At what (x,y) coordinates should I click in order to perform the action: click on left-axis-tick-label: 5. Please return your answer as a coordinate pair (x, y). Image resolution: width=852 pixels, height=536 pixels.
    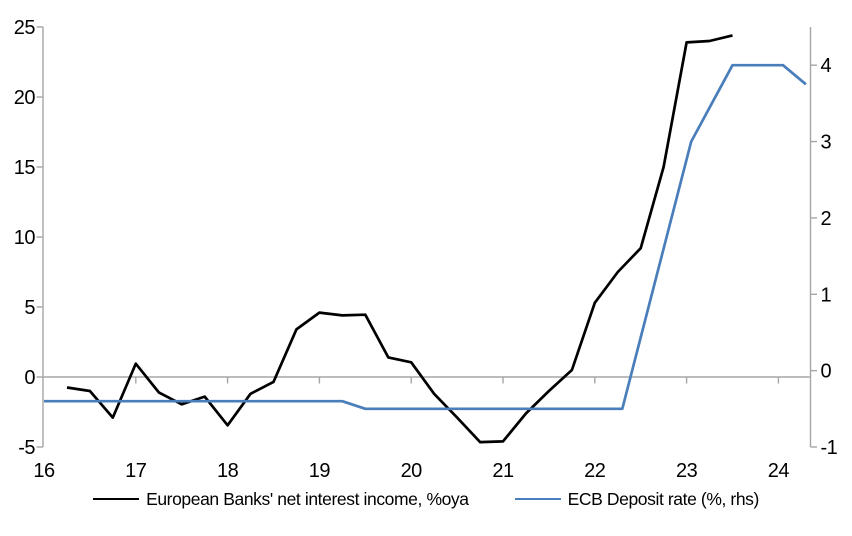
    Looking at the image, I should click on (29, 308).